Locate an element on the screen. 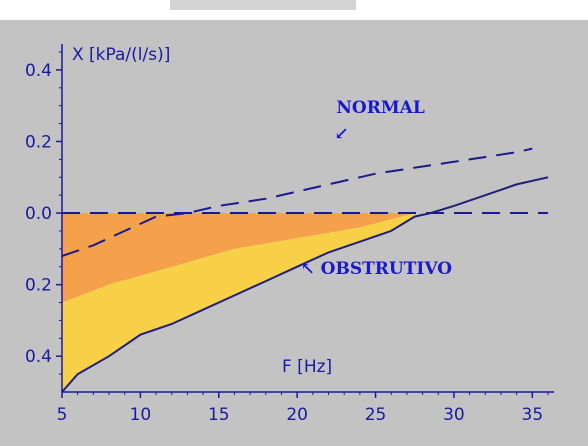 The width and height of the screenshot is (588, 446). x-tick-label: 35 is located at coordinates (533, 415).